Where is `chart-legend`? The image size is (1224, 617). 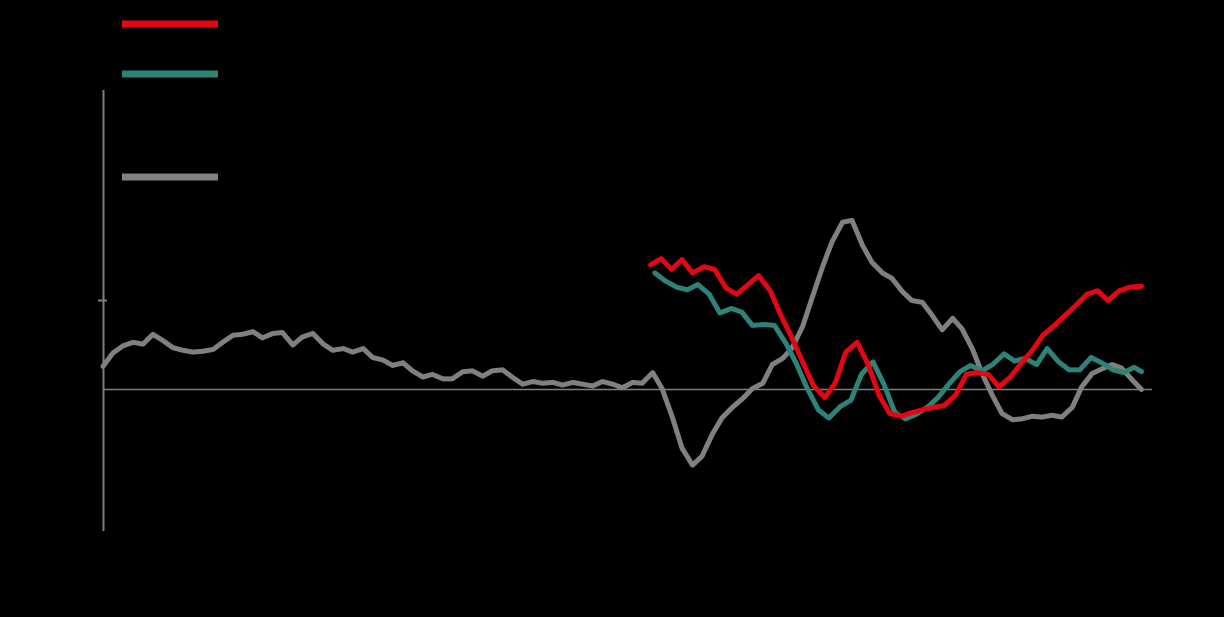
chart-legend is located at coordinates (170, 100).